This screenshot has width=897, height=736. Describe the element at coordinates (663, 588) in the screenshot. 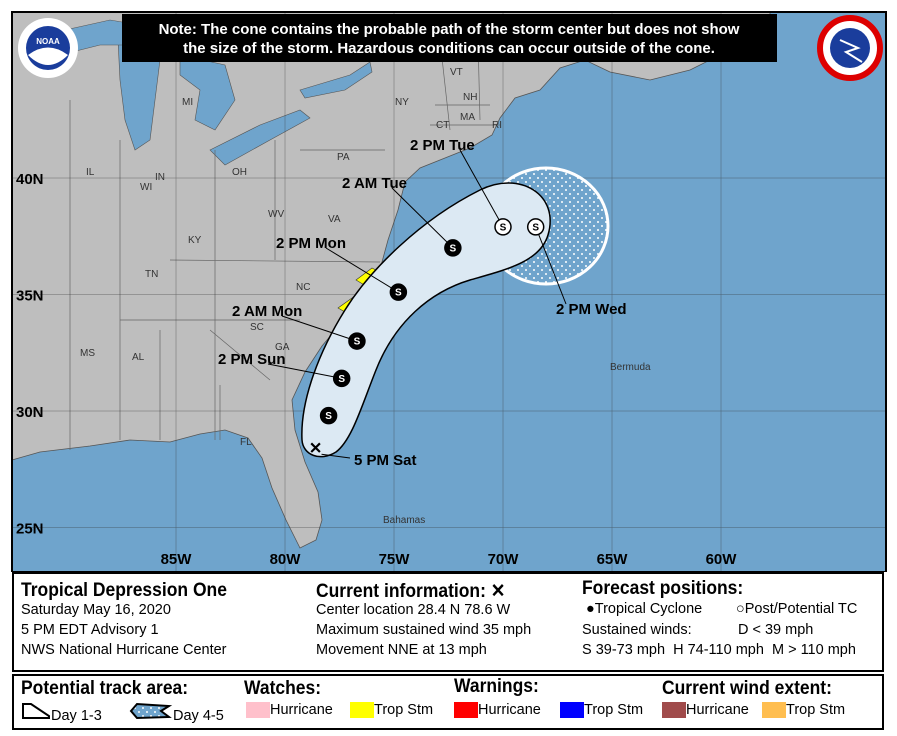

I see `forecast-header: Forecast positions:` at that location.